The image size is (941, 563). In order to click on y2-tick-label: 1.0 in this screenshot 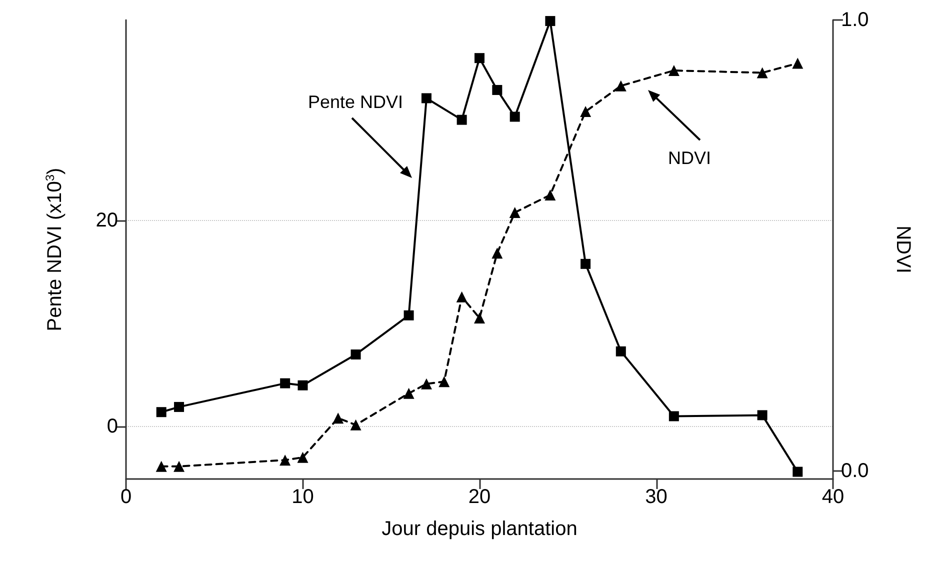, I will do `click(855, 20)`.